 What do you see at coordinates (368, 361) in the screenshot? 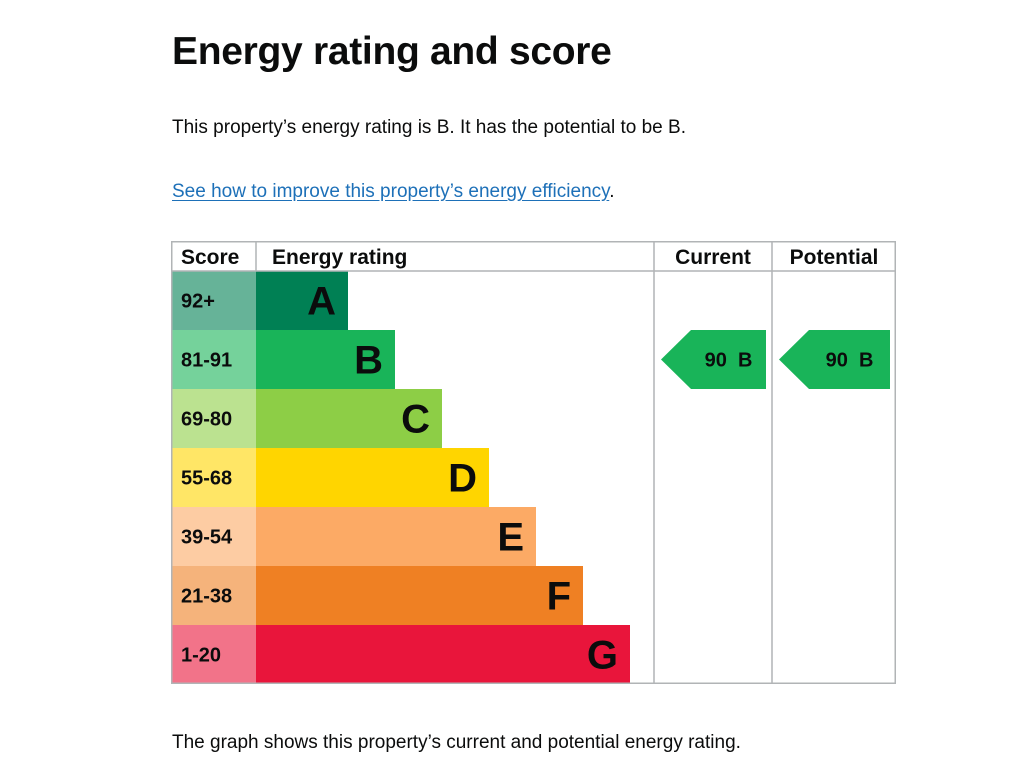
I see `rating-letter-b: B` at bounding box center [368, 361].